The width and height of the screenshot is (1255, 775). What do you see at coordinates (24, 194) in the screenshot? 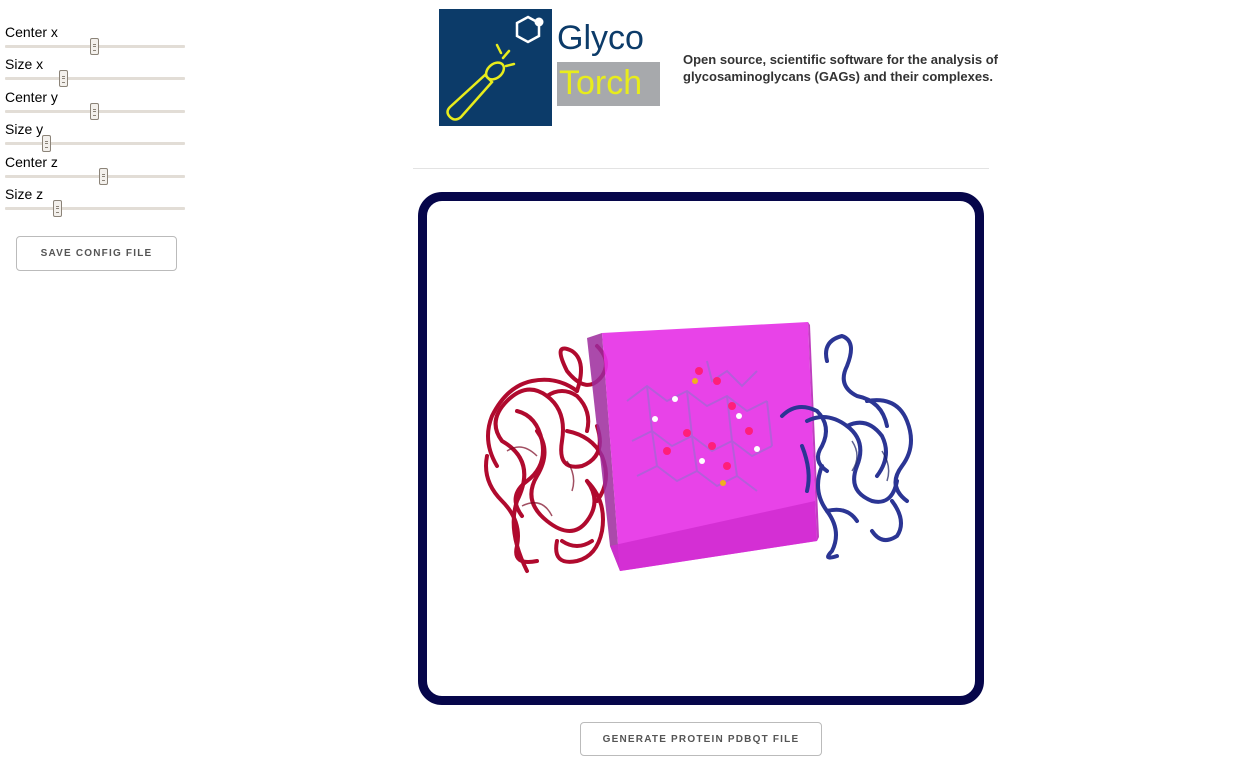
I see `slider-label: Size z` at bounding box center [24, 194].